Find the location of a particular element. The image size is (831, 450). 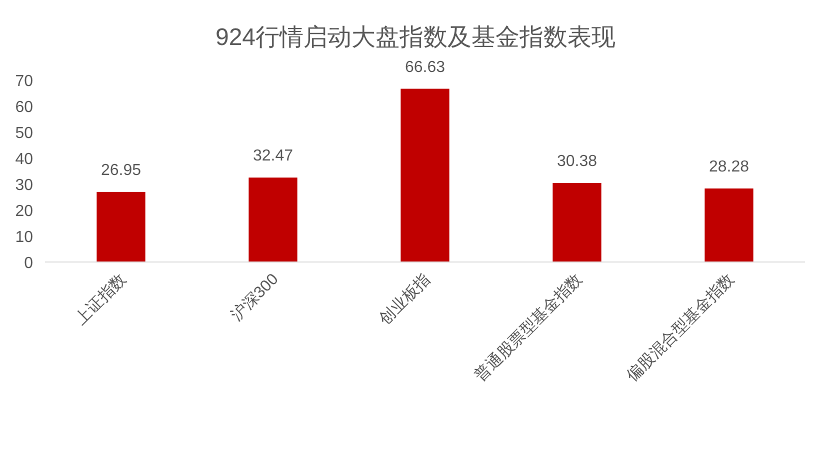

x-tick-label: 创业板指 is located at coordinates (405, 299).